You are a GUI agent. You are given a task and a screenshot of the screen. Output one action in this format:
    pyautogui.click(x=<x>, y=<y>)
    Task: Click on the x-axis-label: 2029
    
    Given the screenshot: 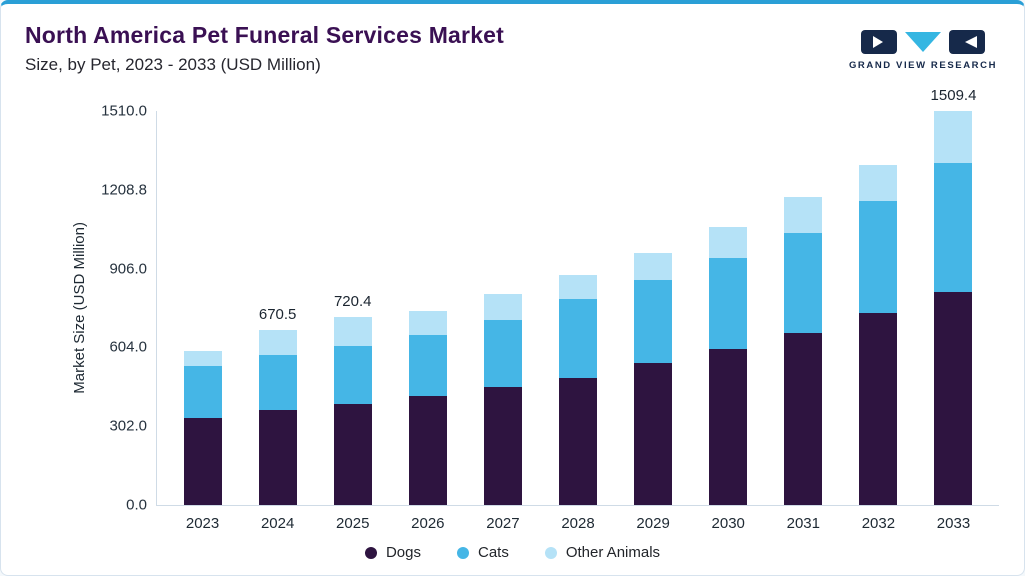 What is the action you would take?
    pyautogui.click(x=653, y=523)
    